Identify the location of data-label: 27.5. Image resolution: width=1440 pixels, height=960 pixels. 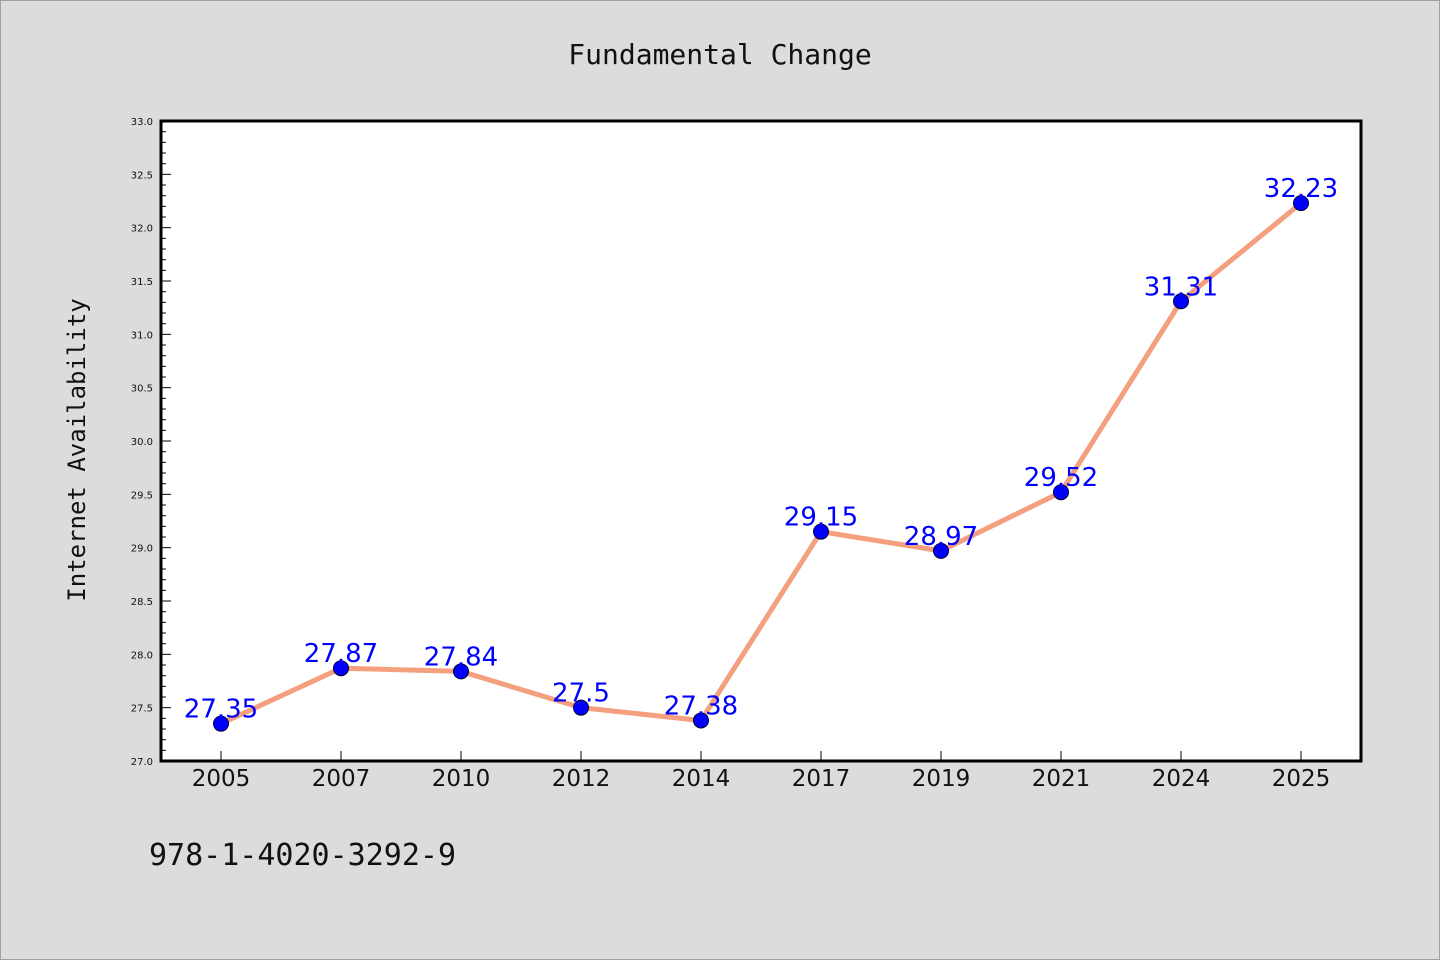
(581, 694).